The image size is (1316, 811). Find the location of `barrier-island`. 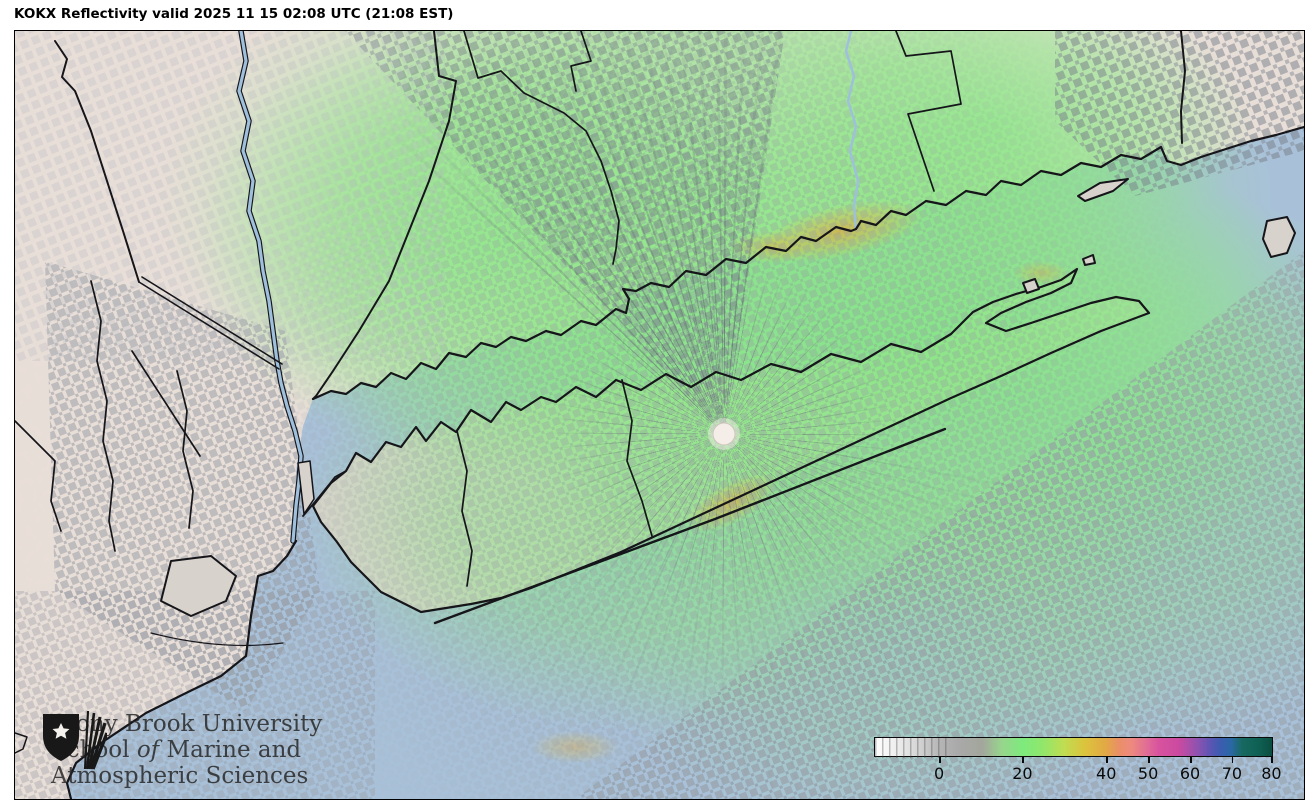

barrier-island is located at coordinates (690, 526).